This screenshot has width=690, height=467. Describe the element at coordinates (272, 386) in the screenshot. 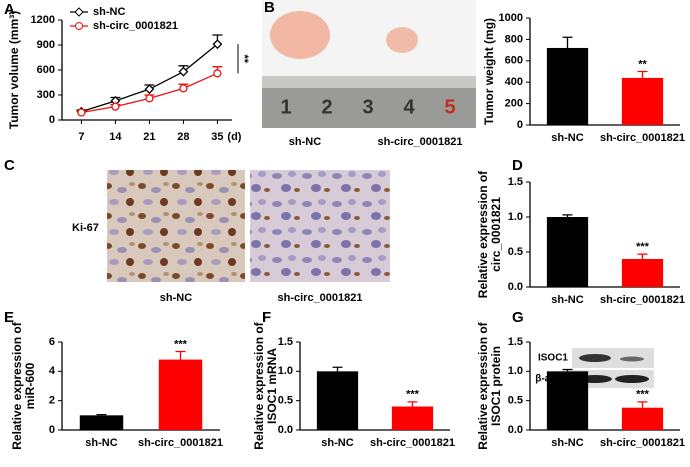

I see `y-axis-label: ISOC1 mRNA` at that location.